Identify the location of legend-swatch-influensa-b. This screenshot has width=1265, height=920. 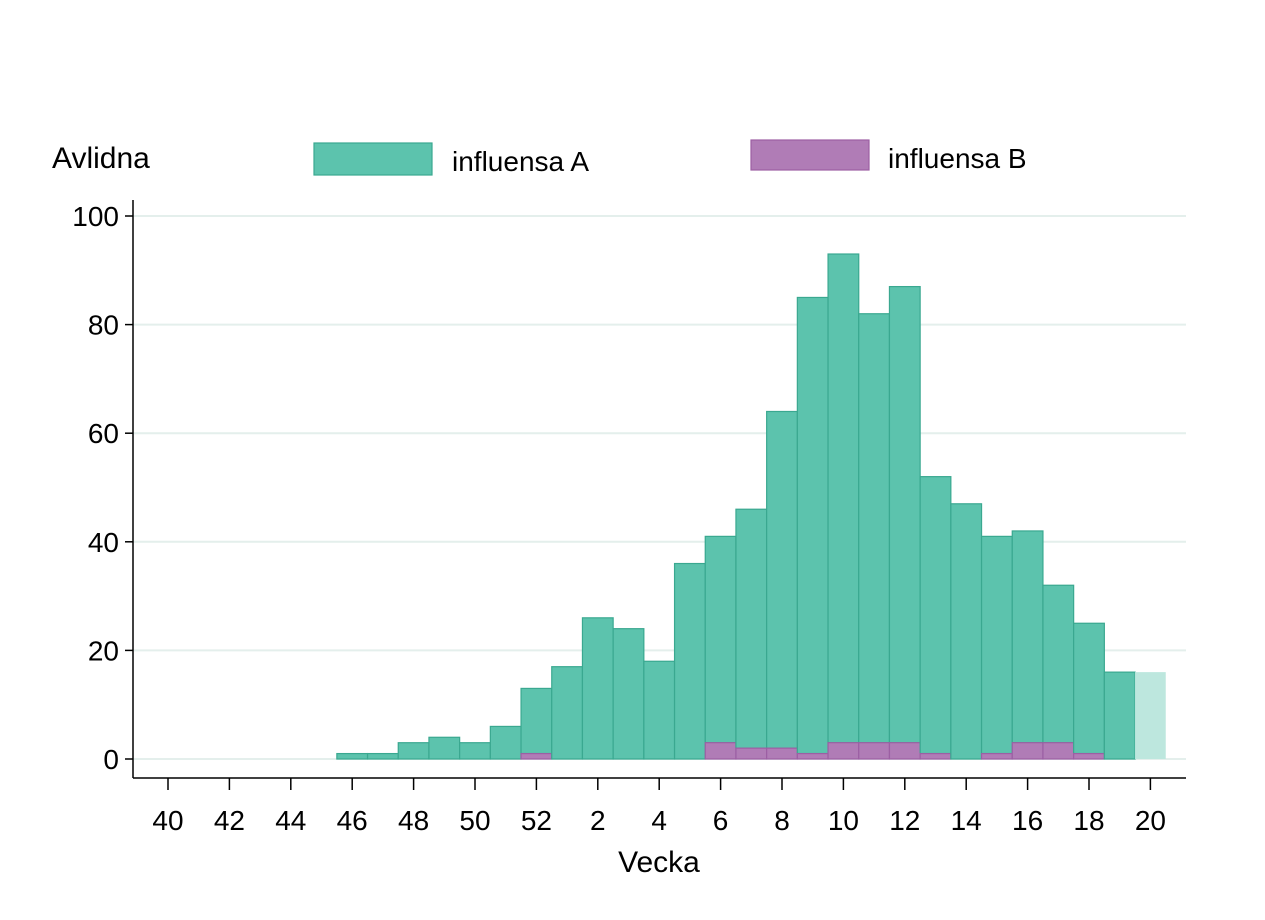
(810, 155).